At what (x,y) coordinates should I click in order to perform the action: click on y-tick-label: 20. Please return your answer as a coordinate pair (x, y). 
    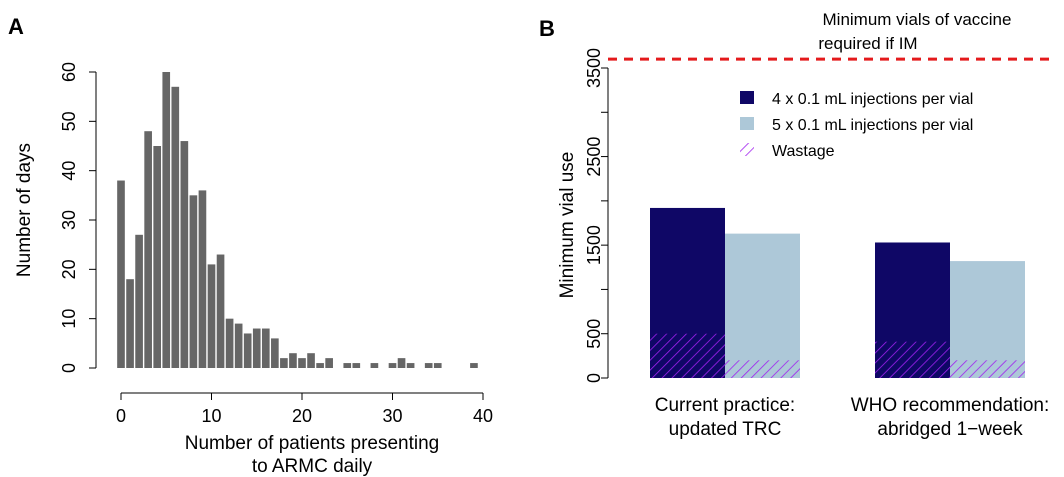
    Looking at the image, I should click on (69, 269).